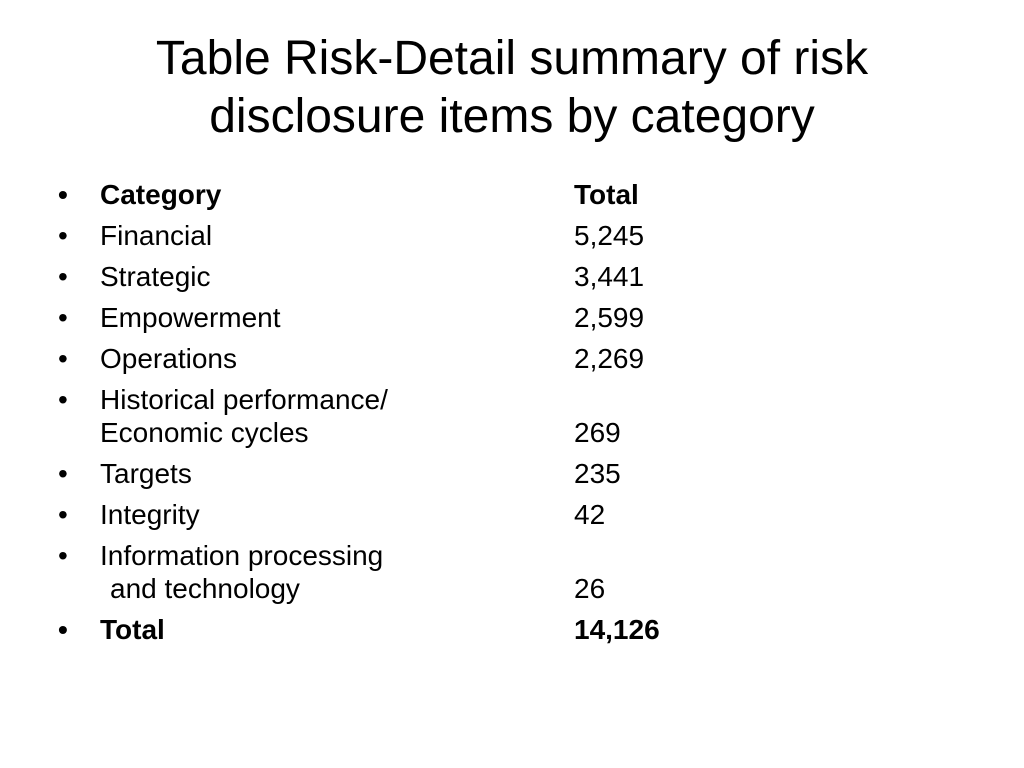 The image size is (1024, 768). Describe the element at coordinates (508, 194) in the screenshot. I see `header-row: • Category Total` at that location.